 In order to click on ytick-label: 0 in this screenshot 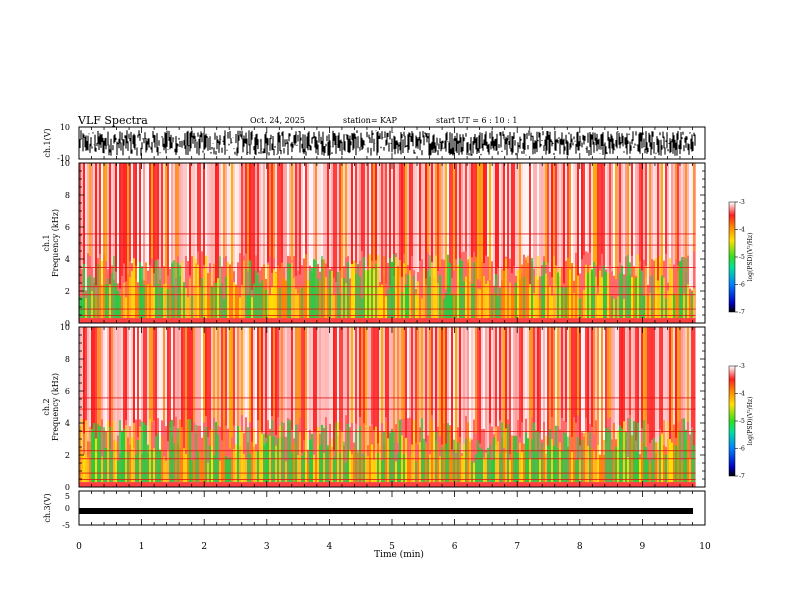, I will do `click(67, 323)`.